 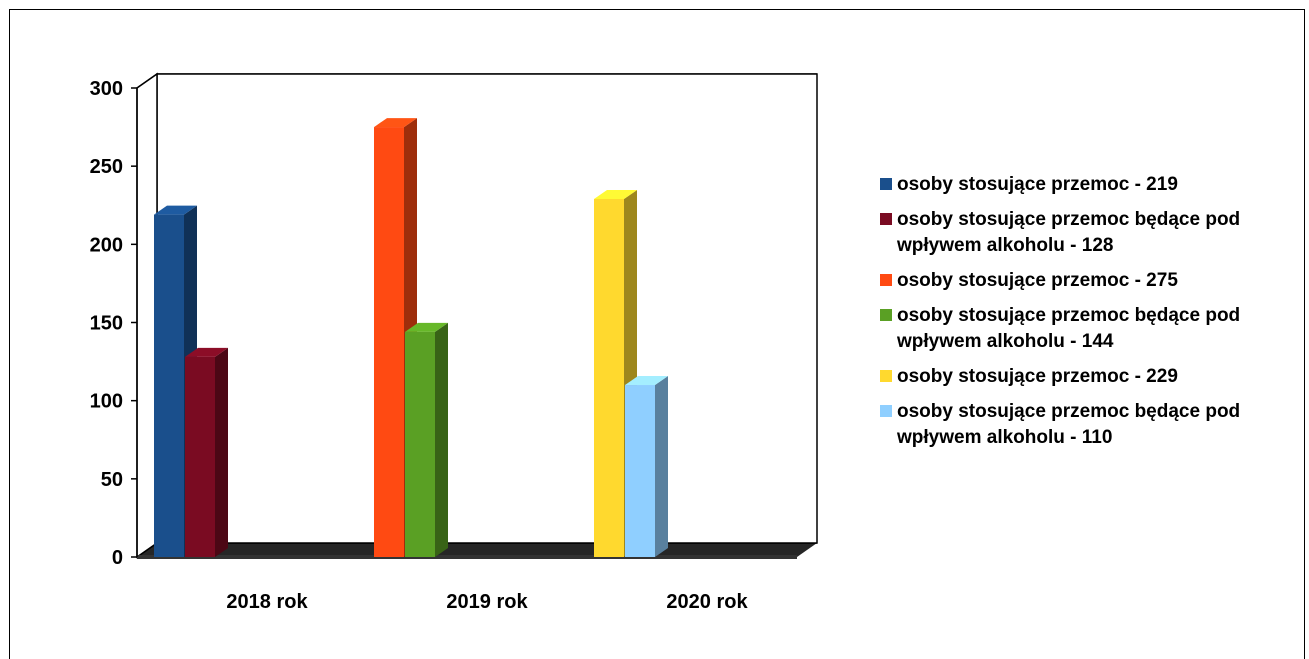 What do you see at coordinates (1037, 184) in the screenshot?
I see `legend-label: osoby stosujące przemoc - 219` at bounding box center [1037, 184].